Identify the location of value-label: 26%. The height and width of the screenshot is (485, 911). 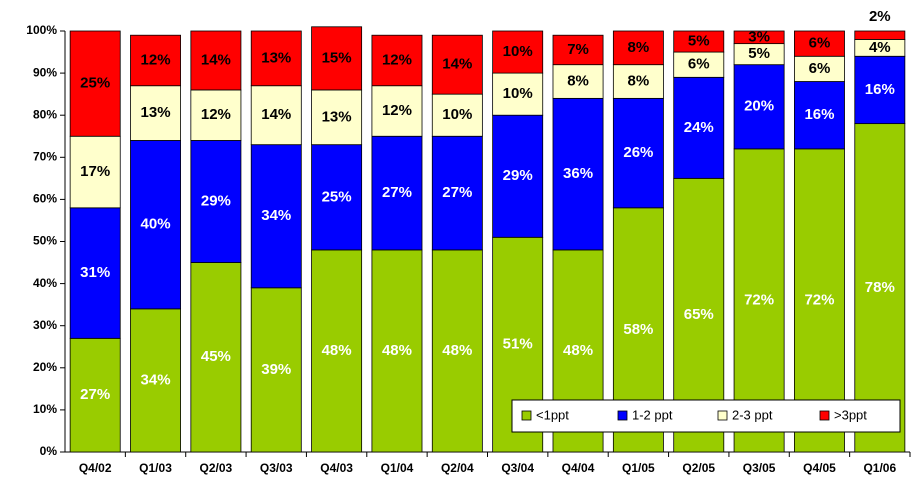
(638, 152).